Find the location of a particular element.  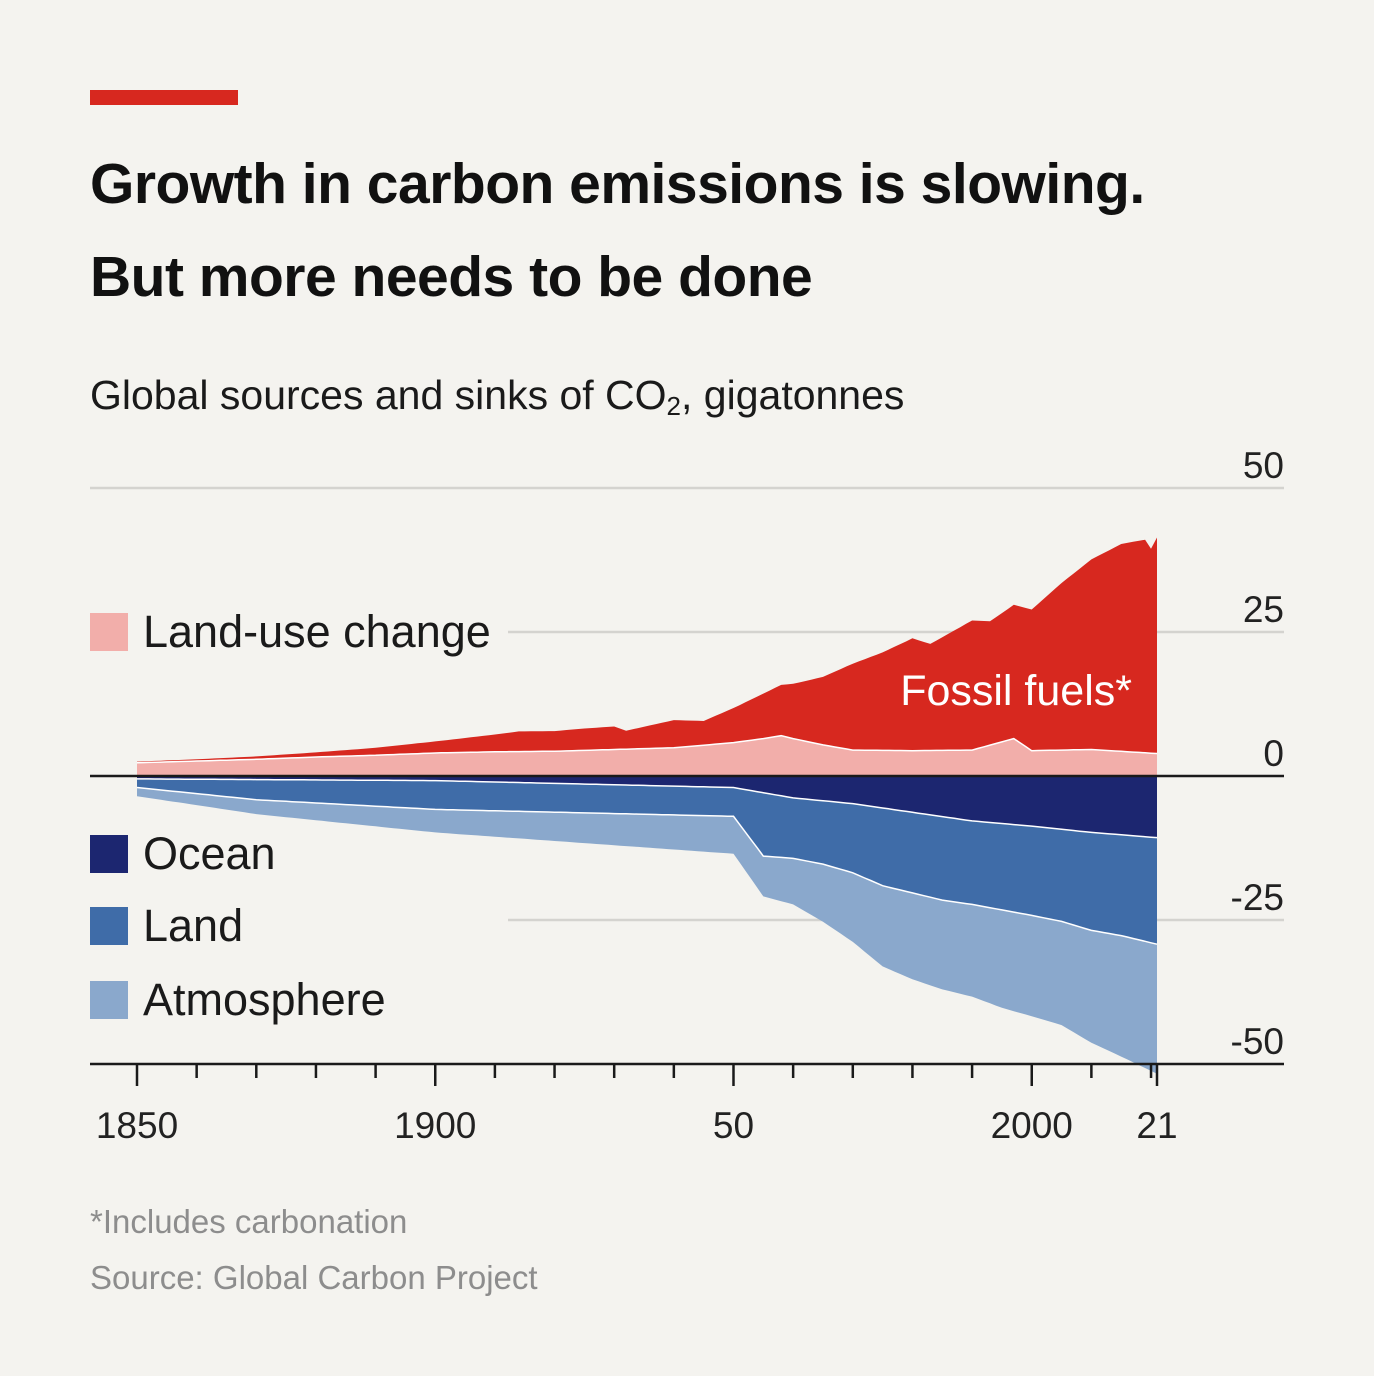

y-tick-label-25: 25 is located at coordinates (1263, 609).